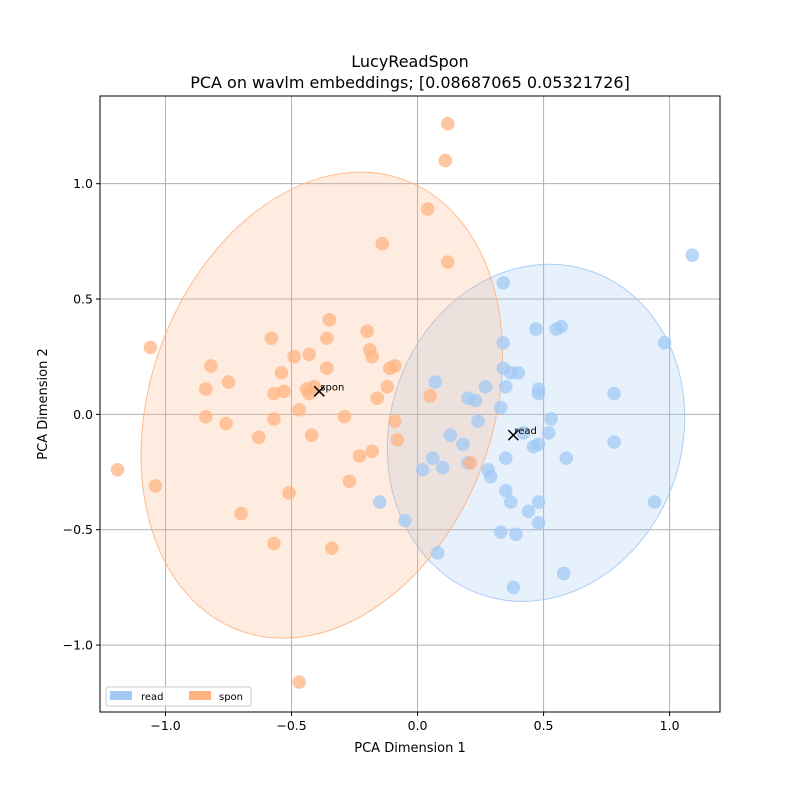  I want to click on centroid-read, so click(513, 435).